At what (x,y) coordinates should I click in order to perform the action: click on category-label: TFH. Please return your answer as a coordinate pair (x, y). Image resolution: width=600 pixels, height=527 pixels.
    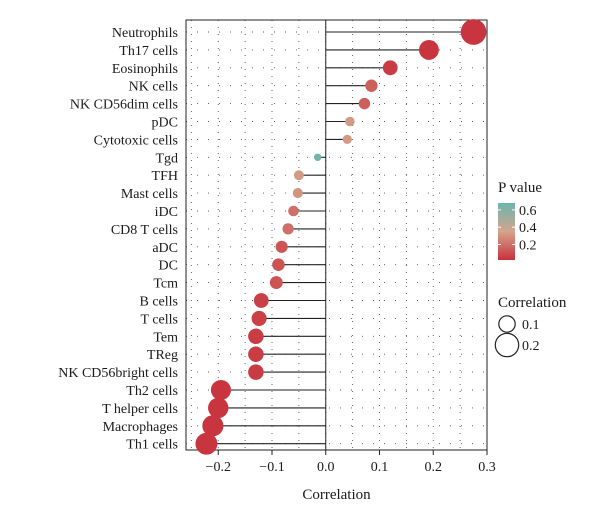
    Looking at the image, I should click on (165, 176).